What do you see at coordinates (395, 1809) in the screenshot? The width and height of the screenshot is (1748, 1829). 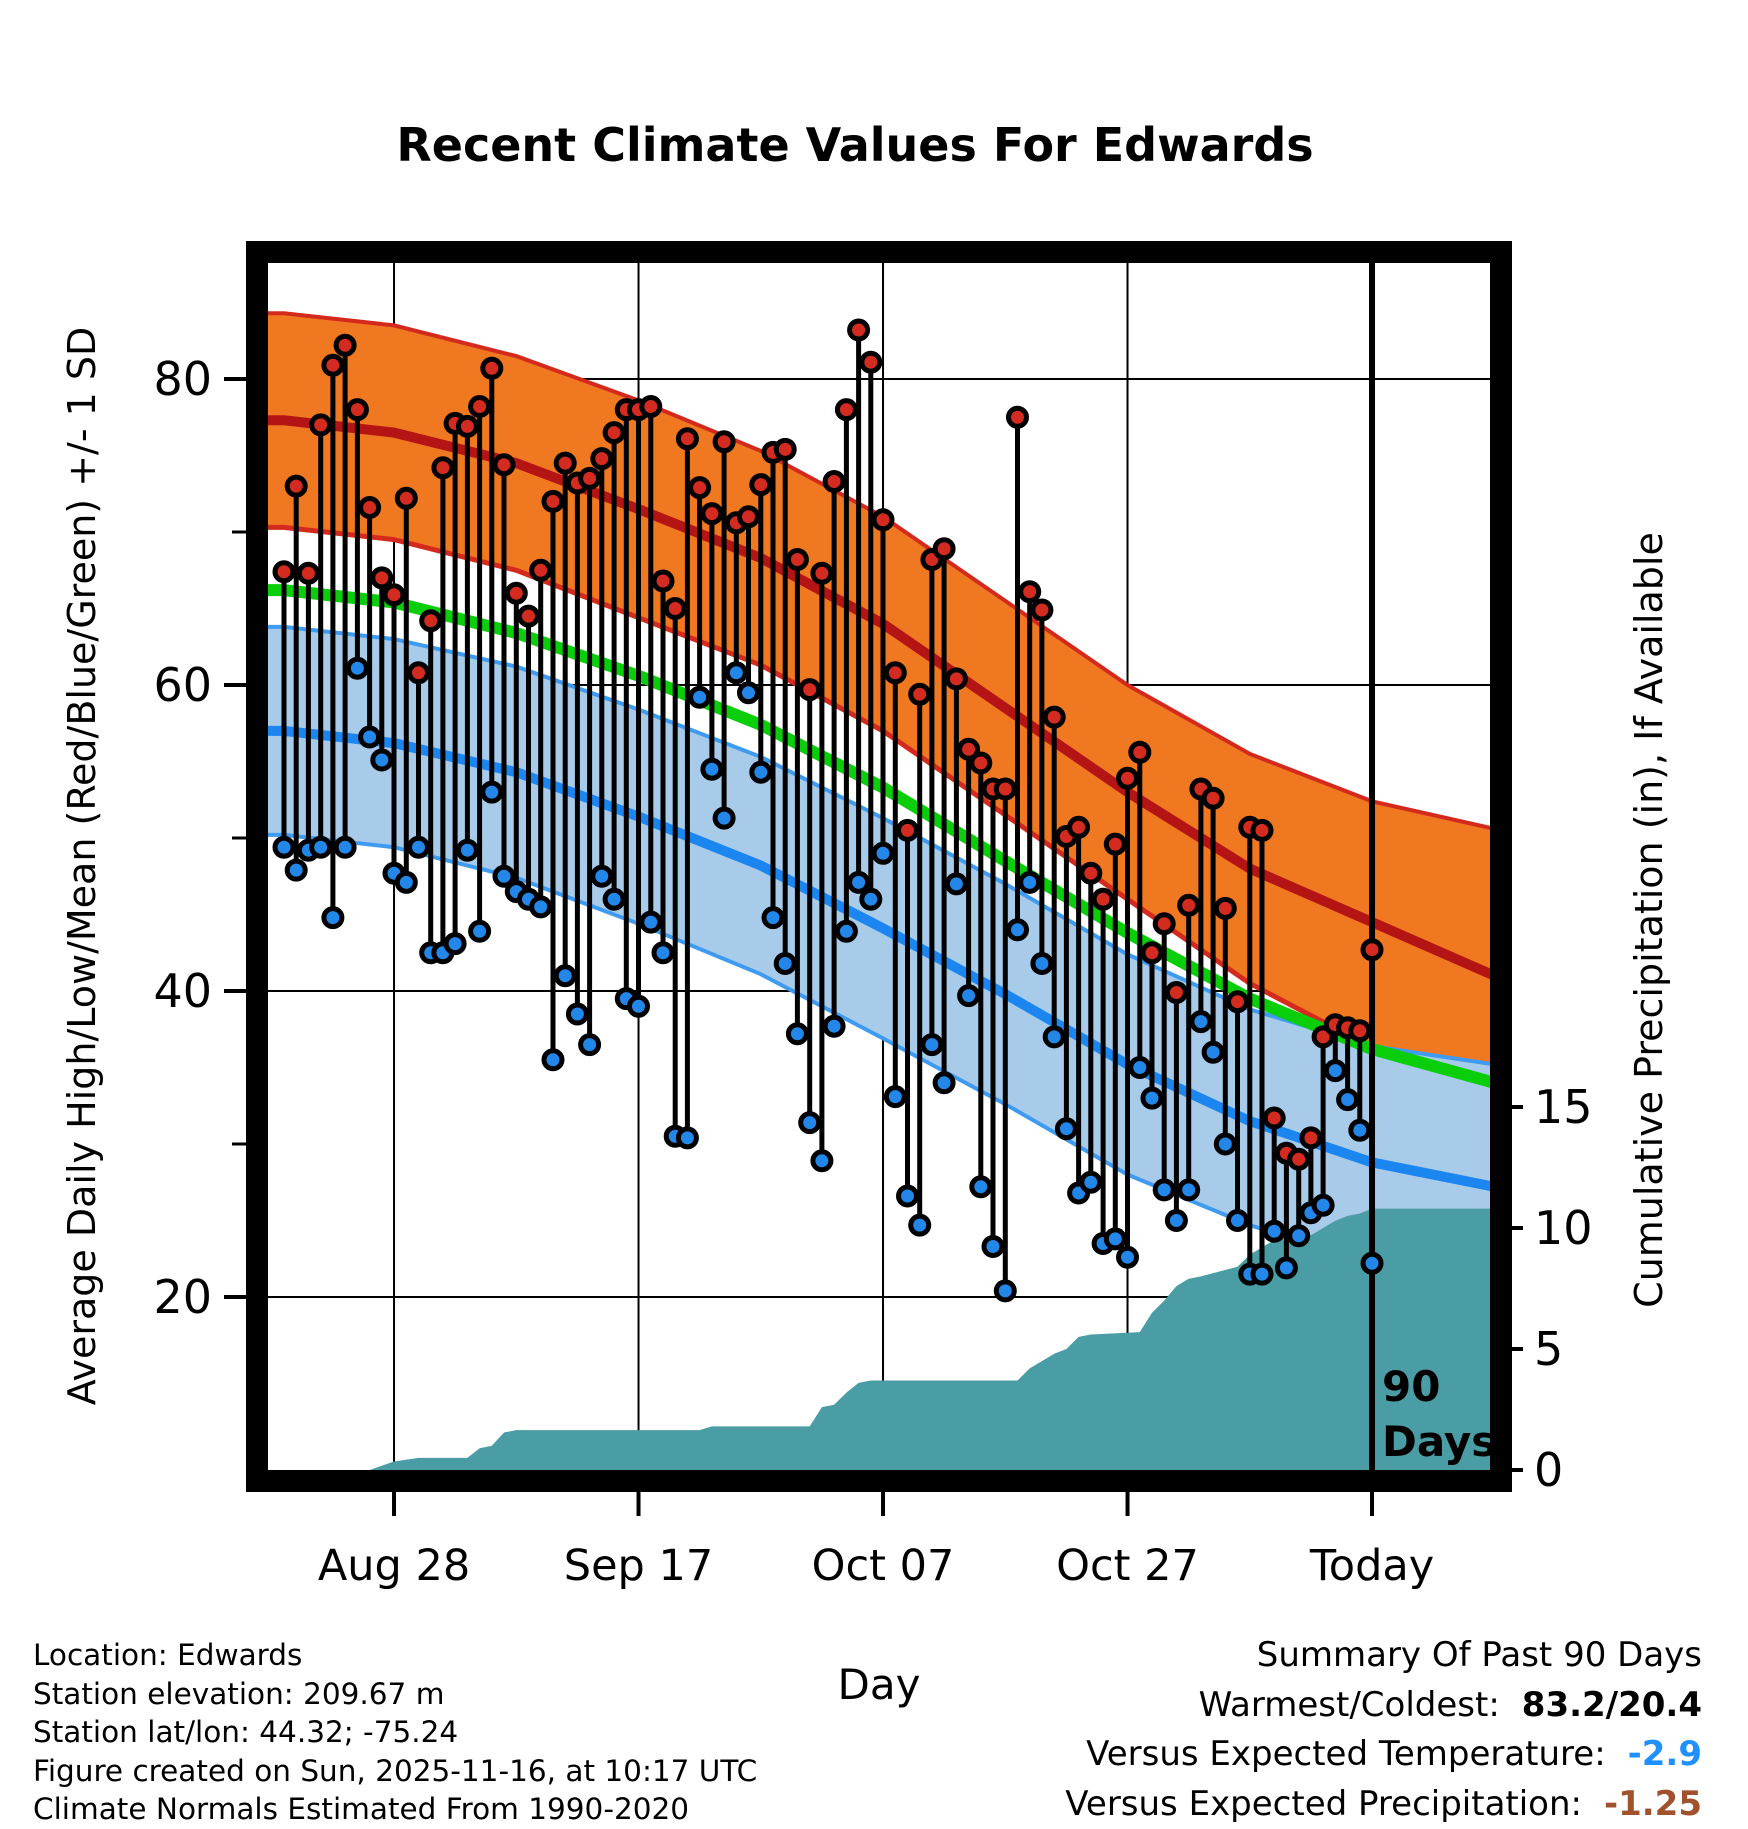 I see `climate-normals-note: Climate Normals Estimated From 1990-2020` at bounding box center [395, 1809].